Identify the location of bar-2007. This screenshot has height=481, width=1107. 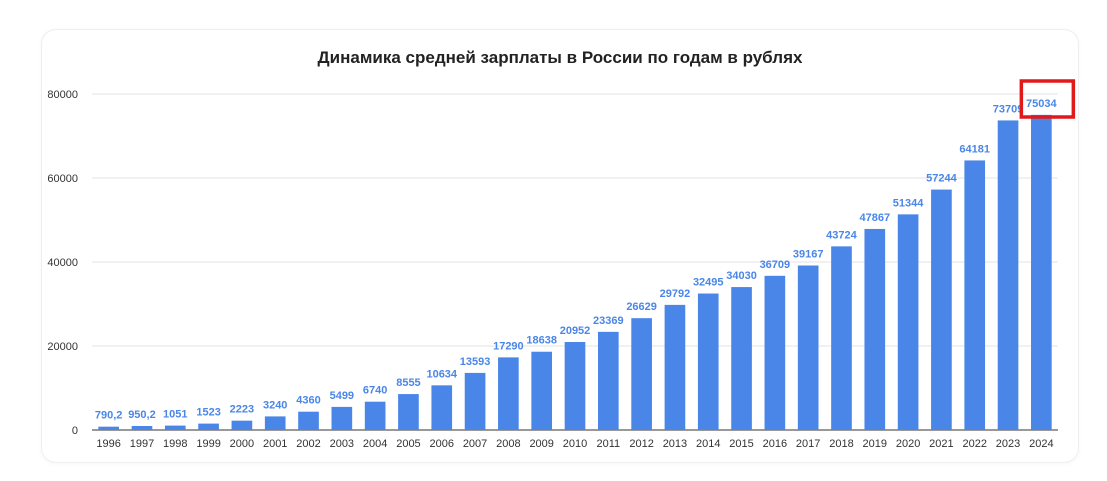
(475, 401).